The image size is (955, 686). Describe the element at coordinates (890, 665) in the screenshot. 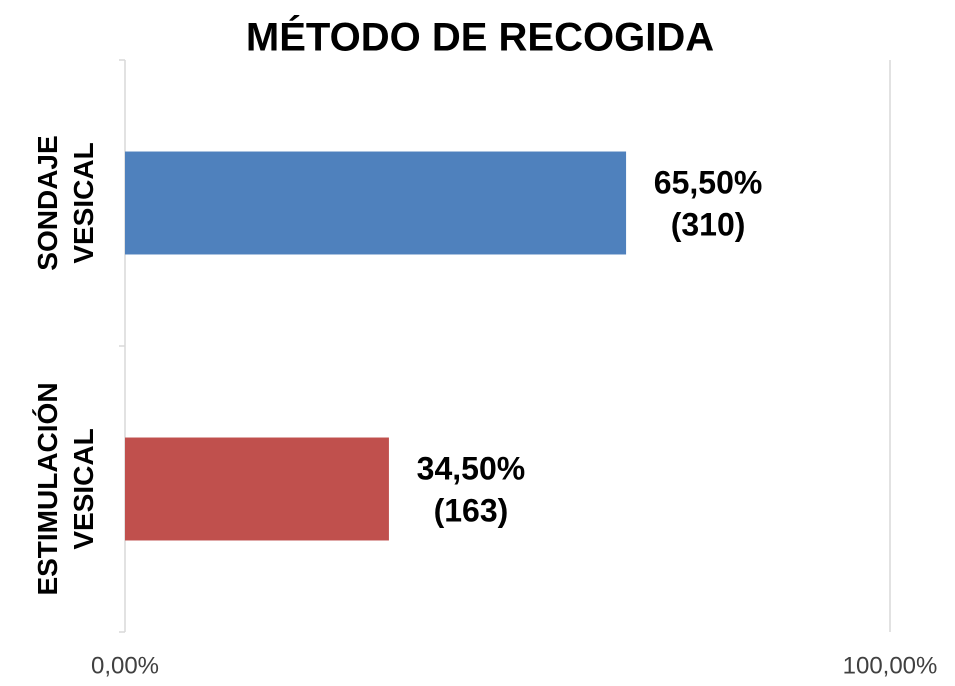

I see `x-tick-label: 100,00%` at that location.